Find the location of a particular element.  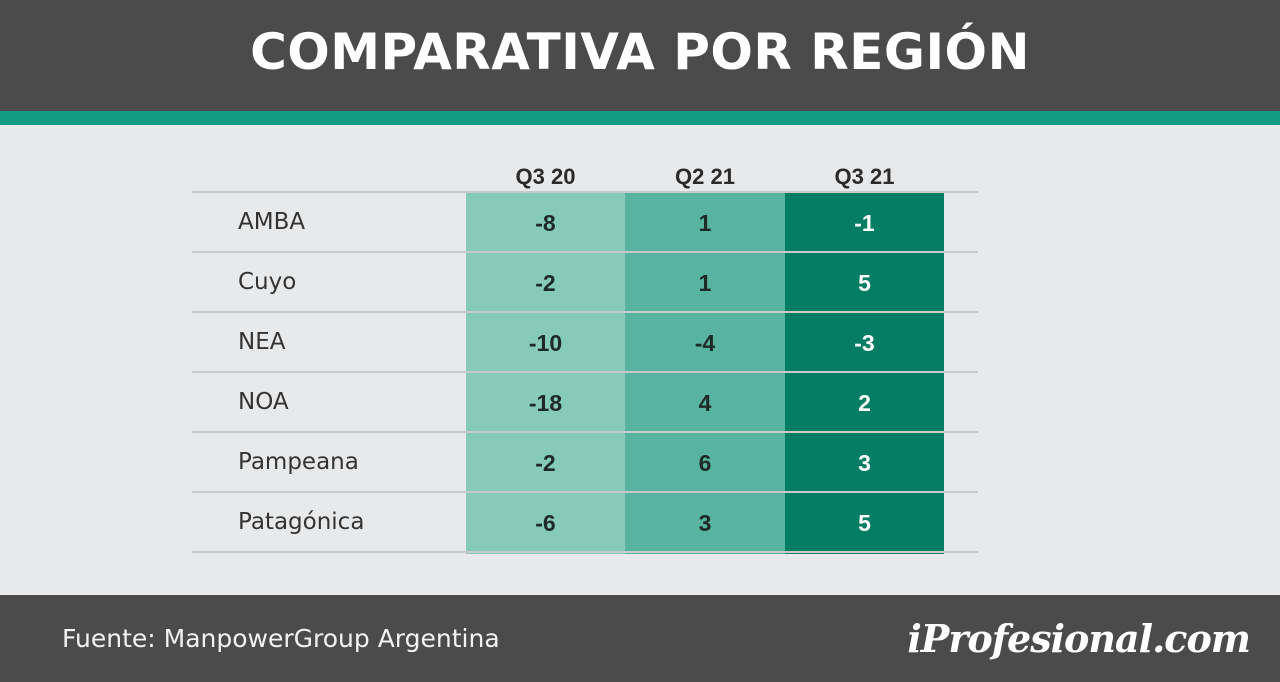

row-label: Patagónica is located at coordinates (301, 522).